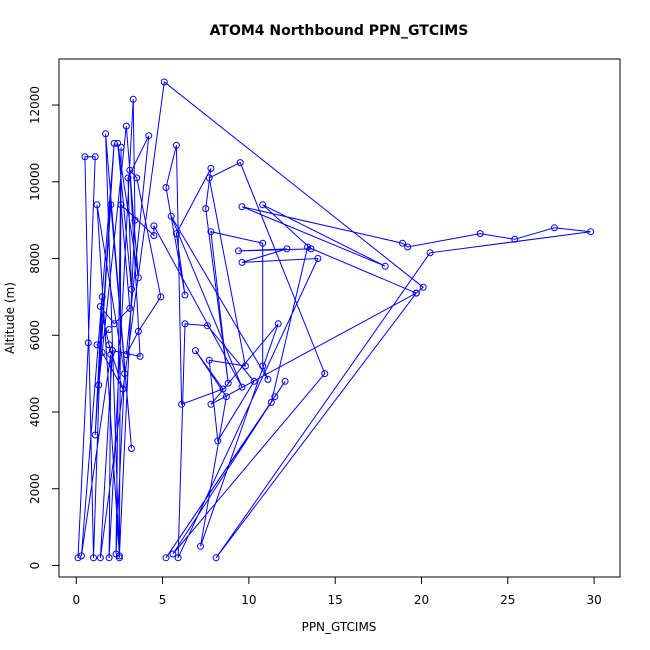  Describe the element at coordinates (507, 600) in the screenshot. I see `x-tick-label: 25` at that location.